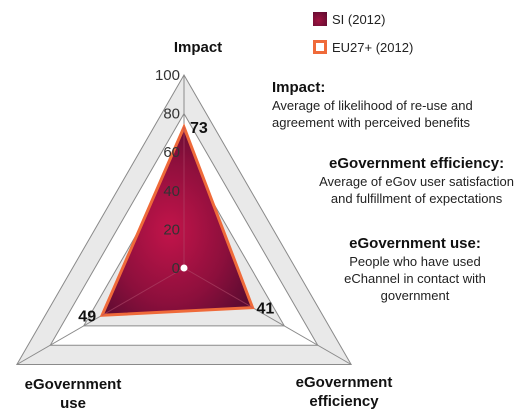 The height and width of the screenshot is (412, 517). I want to click on value-label: 41, so click(266, 309).